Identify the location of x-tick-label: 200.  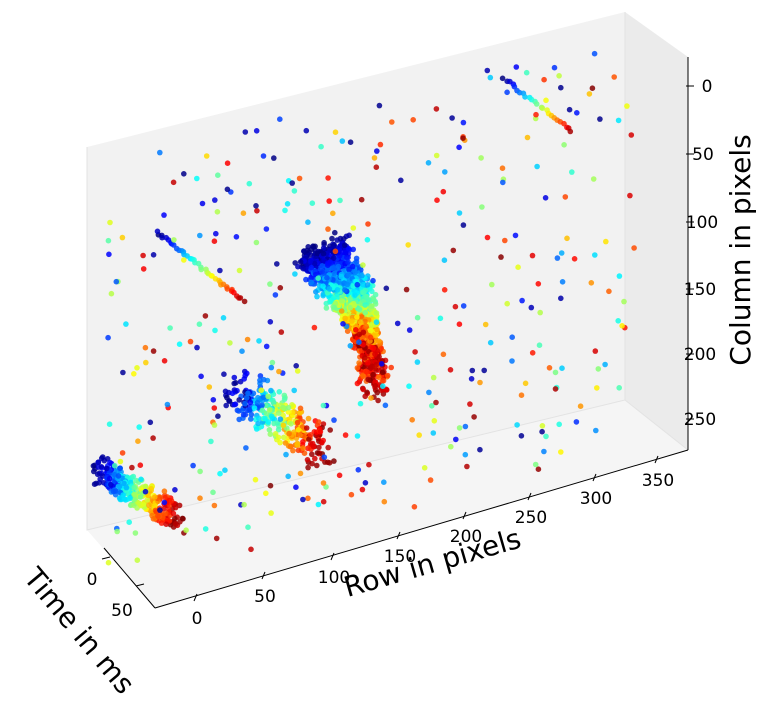
(466, 537).